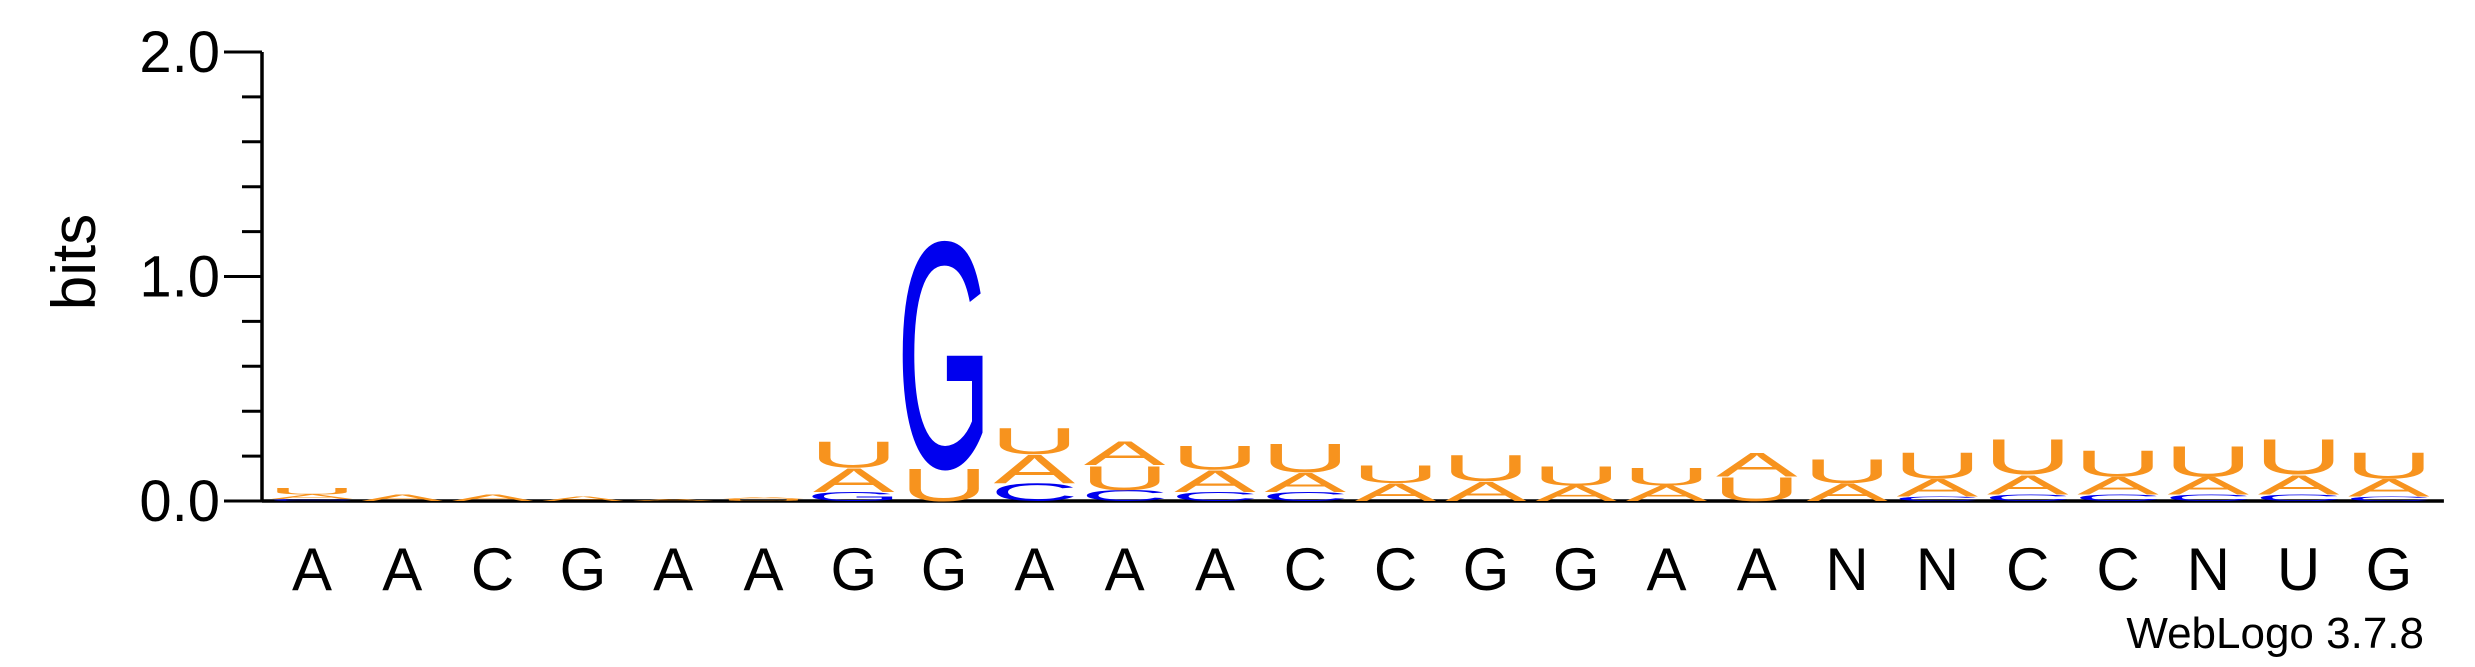 The image size is (2475, 667). What do you see at coordinates (1306, 482) in the screenshot?
I see `logo-letter-A-pos12: A` at bounding box center [1306, 482].